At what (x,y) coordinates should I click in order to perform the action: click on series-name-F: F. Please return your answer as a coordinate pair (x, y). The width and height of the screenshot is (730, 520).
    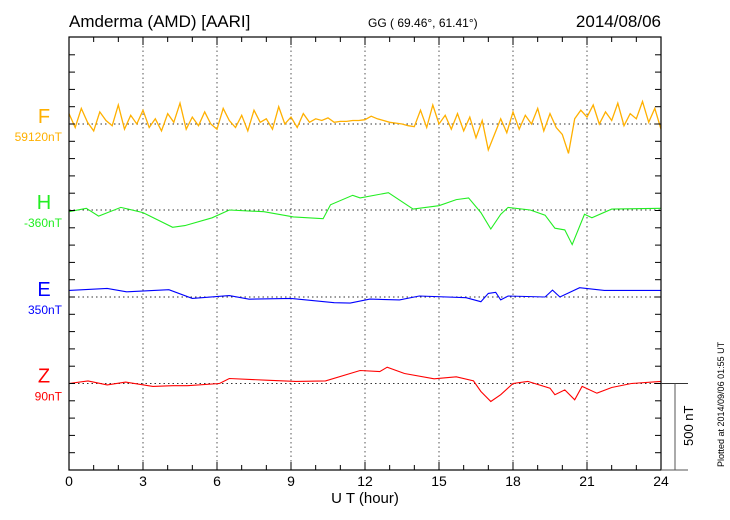
    Looking at the image, I should click on (44, 117).